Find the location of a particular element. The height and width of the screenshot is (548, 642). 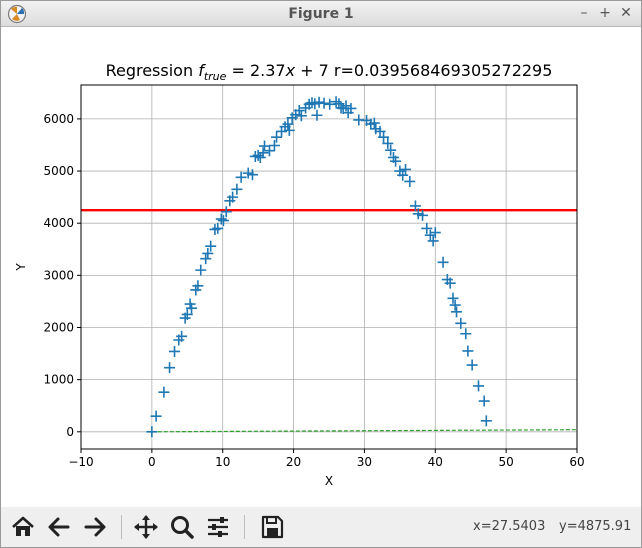

title-equation: = 2.37 is located at coordinates (255, 70).